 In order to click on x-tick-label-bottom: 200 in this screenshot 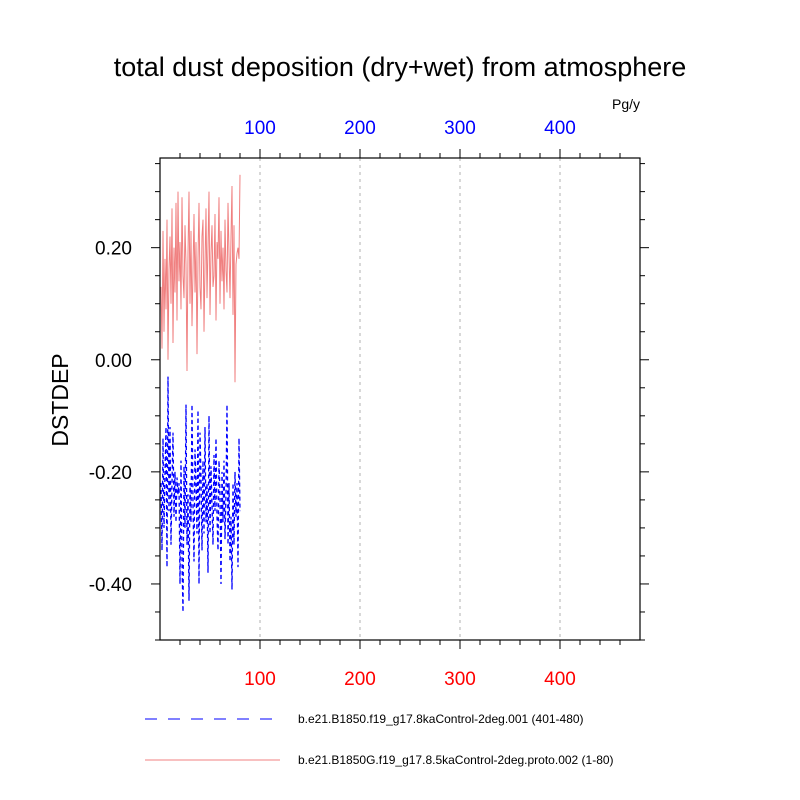, I will do `click(360, 679)`.